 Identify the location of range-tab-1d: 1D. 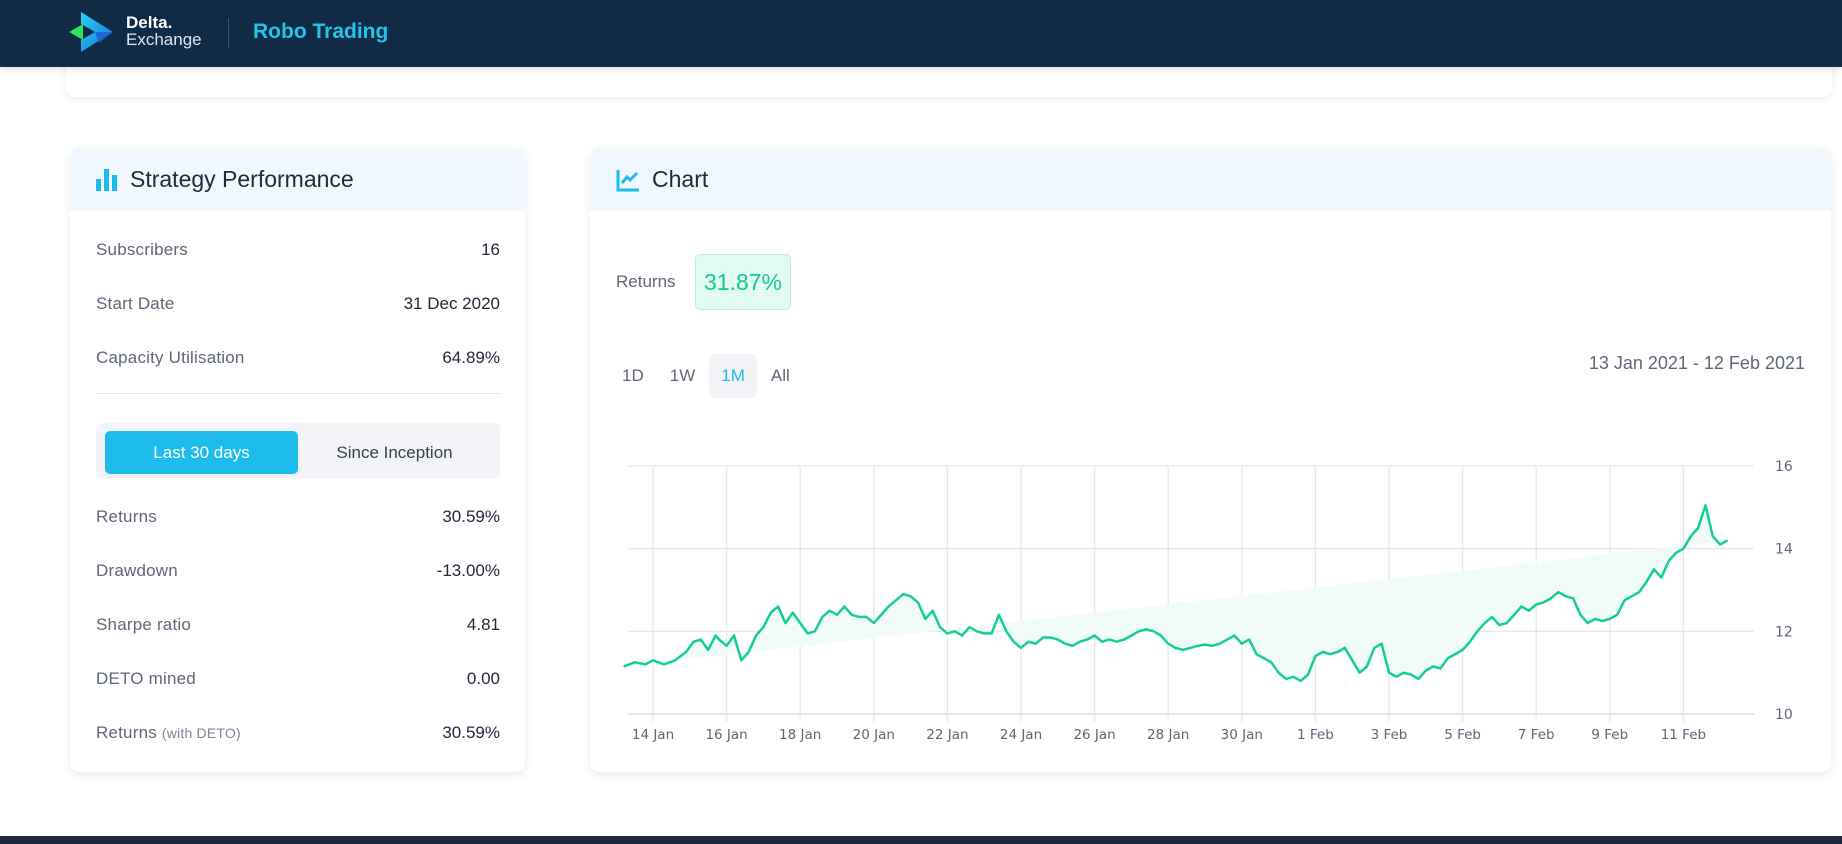
(633, 375).